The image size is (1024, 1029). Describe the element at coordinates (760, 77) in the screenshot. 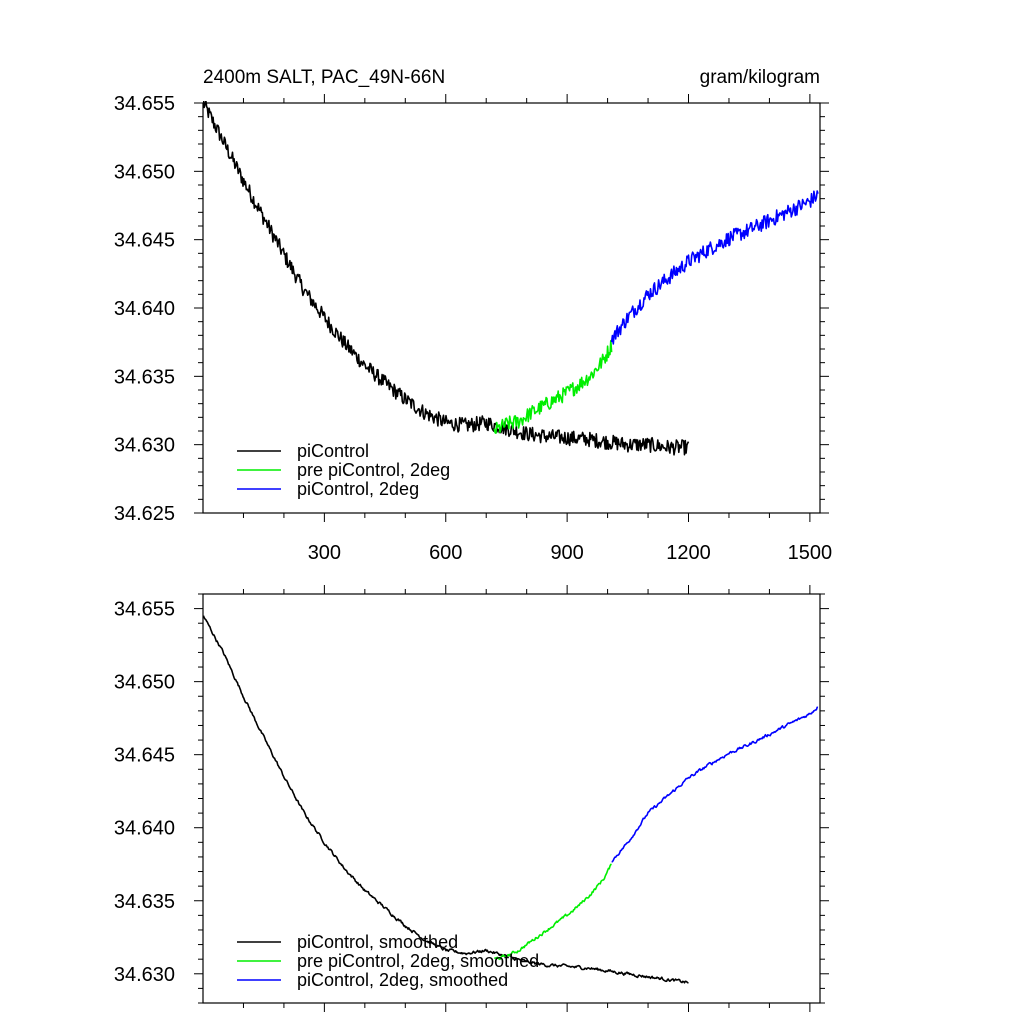

I see `chart-units: gram/kilogram` at that location.